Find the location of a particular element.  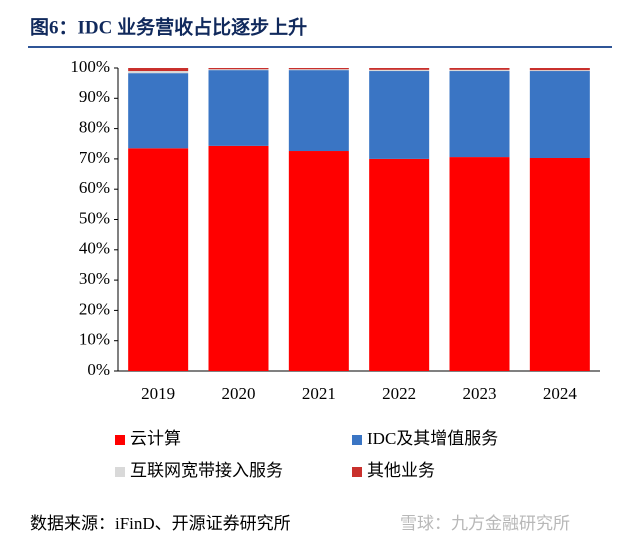

x-tick-label: 2019 is located at coordinates (158, 393).